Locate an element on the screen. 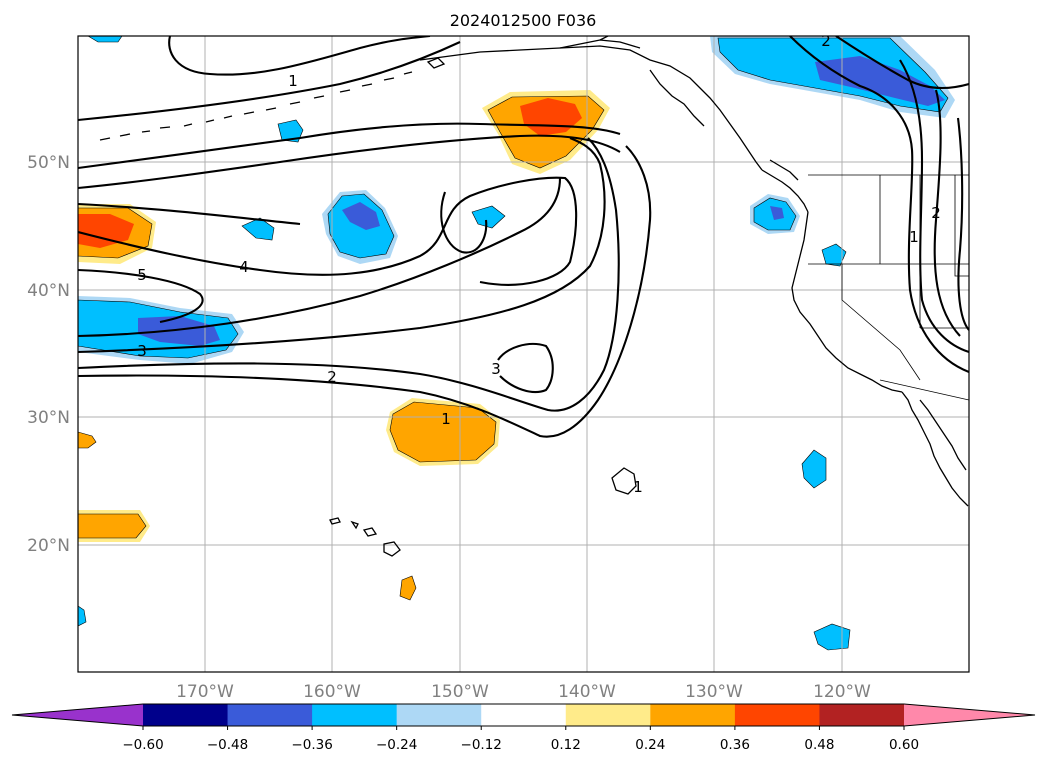  colorbar-tick-label: −0.36 is located at coordinates (311, 745).